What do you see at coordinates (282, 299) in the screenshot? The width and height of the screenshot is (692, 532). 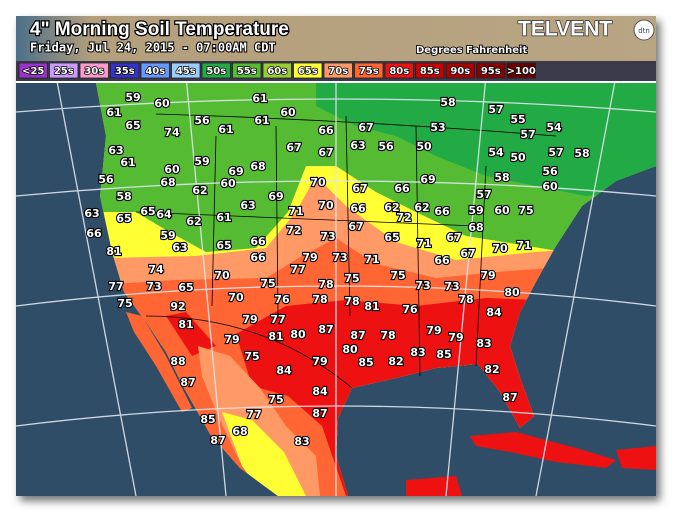 I see `station-temp: 76` at bounding box center [282, 299].